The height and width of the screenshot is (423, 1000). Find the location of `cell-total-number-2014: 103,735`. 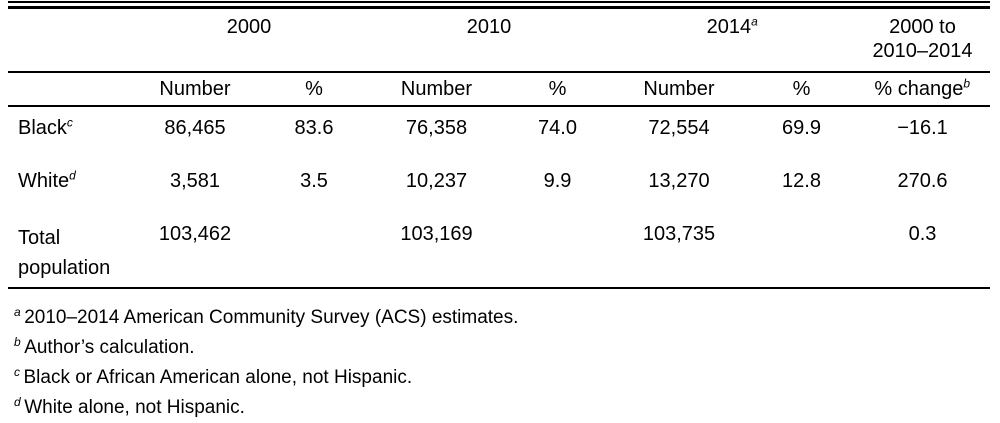

cell-total-number-2014: 103,735 is located at coordinates (679, 234).